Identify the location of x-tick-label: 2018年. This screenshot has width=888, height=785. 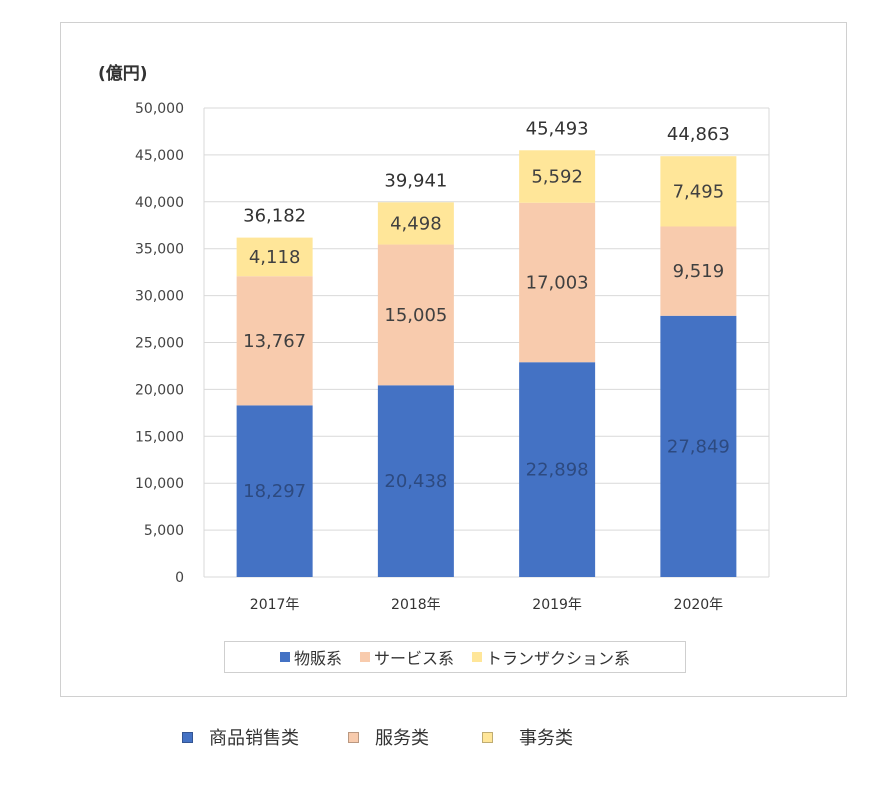
(416, 605).